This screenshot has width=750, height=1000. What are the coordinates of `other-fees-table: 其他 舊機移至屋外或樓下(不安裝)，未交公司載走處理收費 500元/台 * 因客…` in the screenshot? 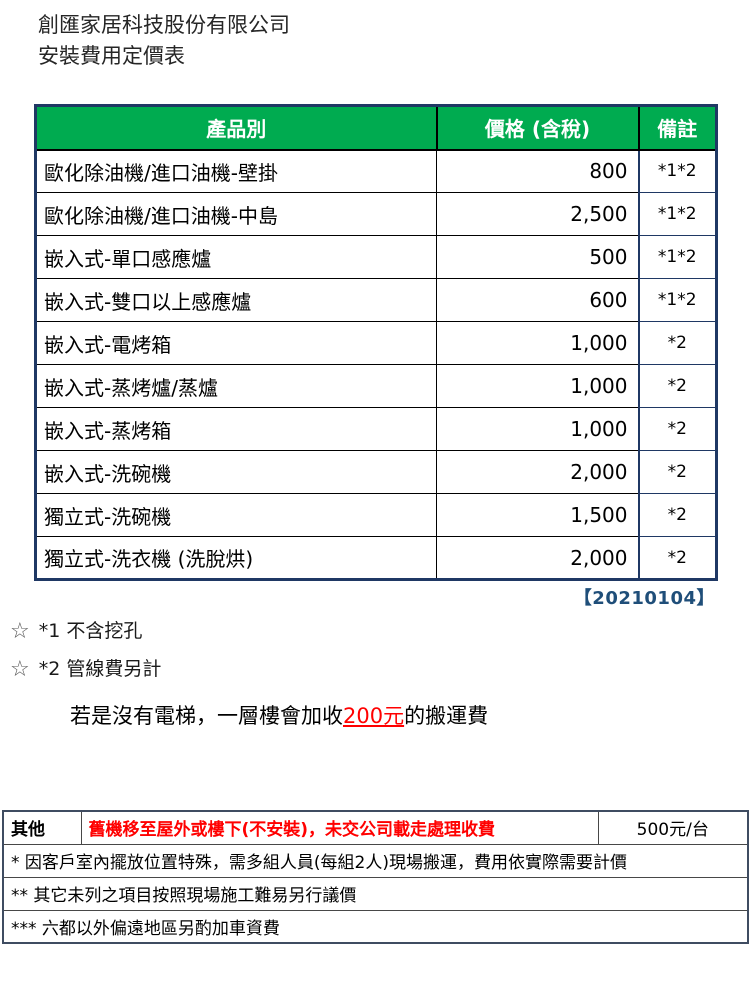 It's located at (375, 877).